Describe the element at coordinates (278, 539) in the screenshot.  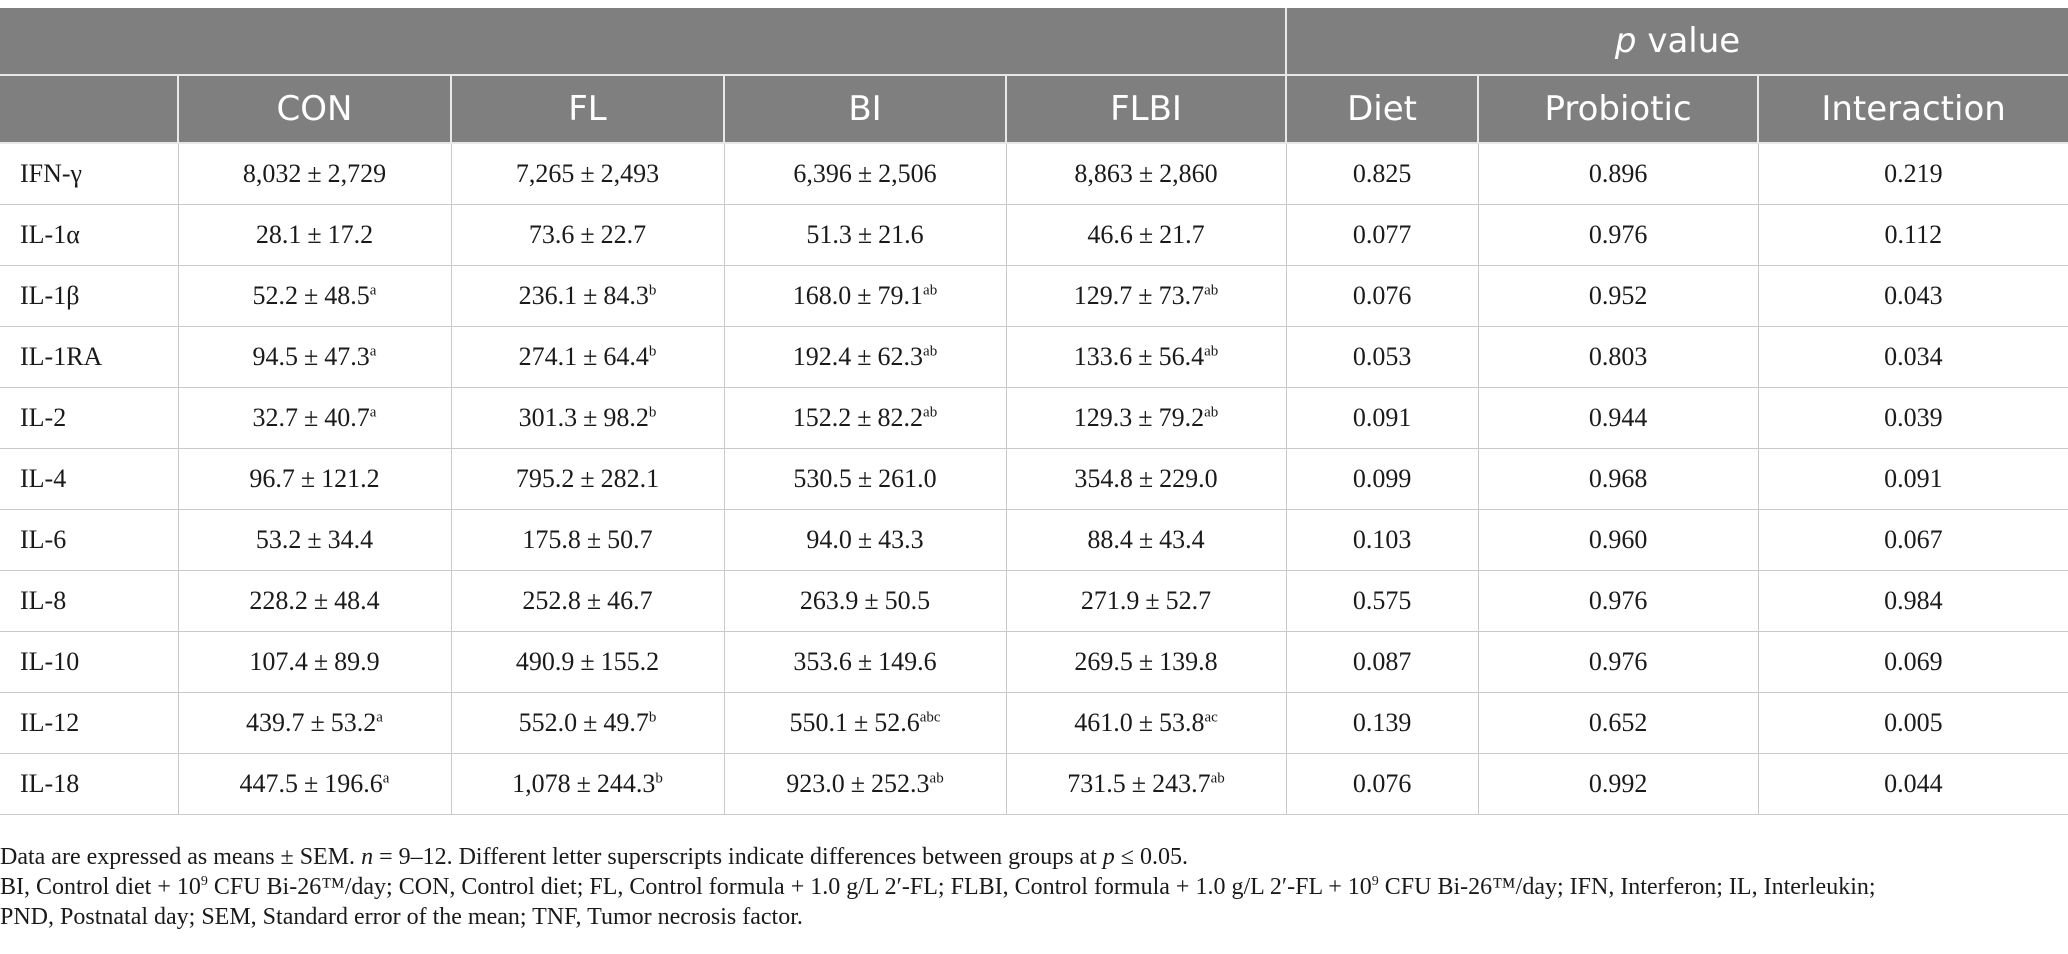
I see `mean-value: 53.2` at that location.